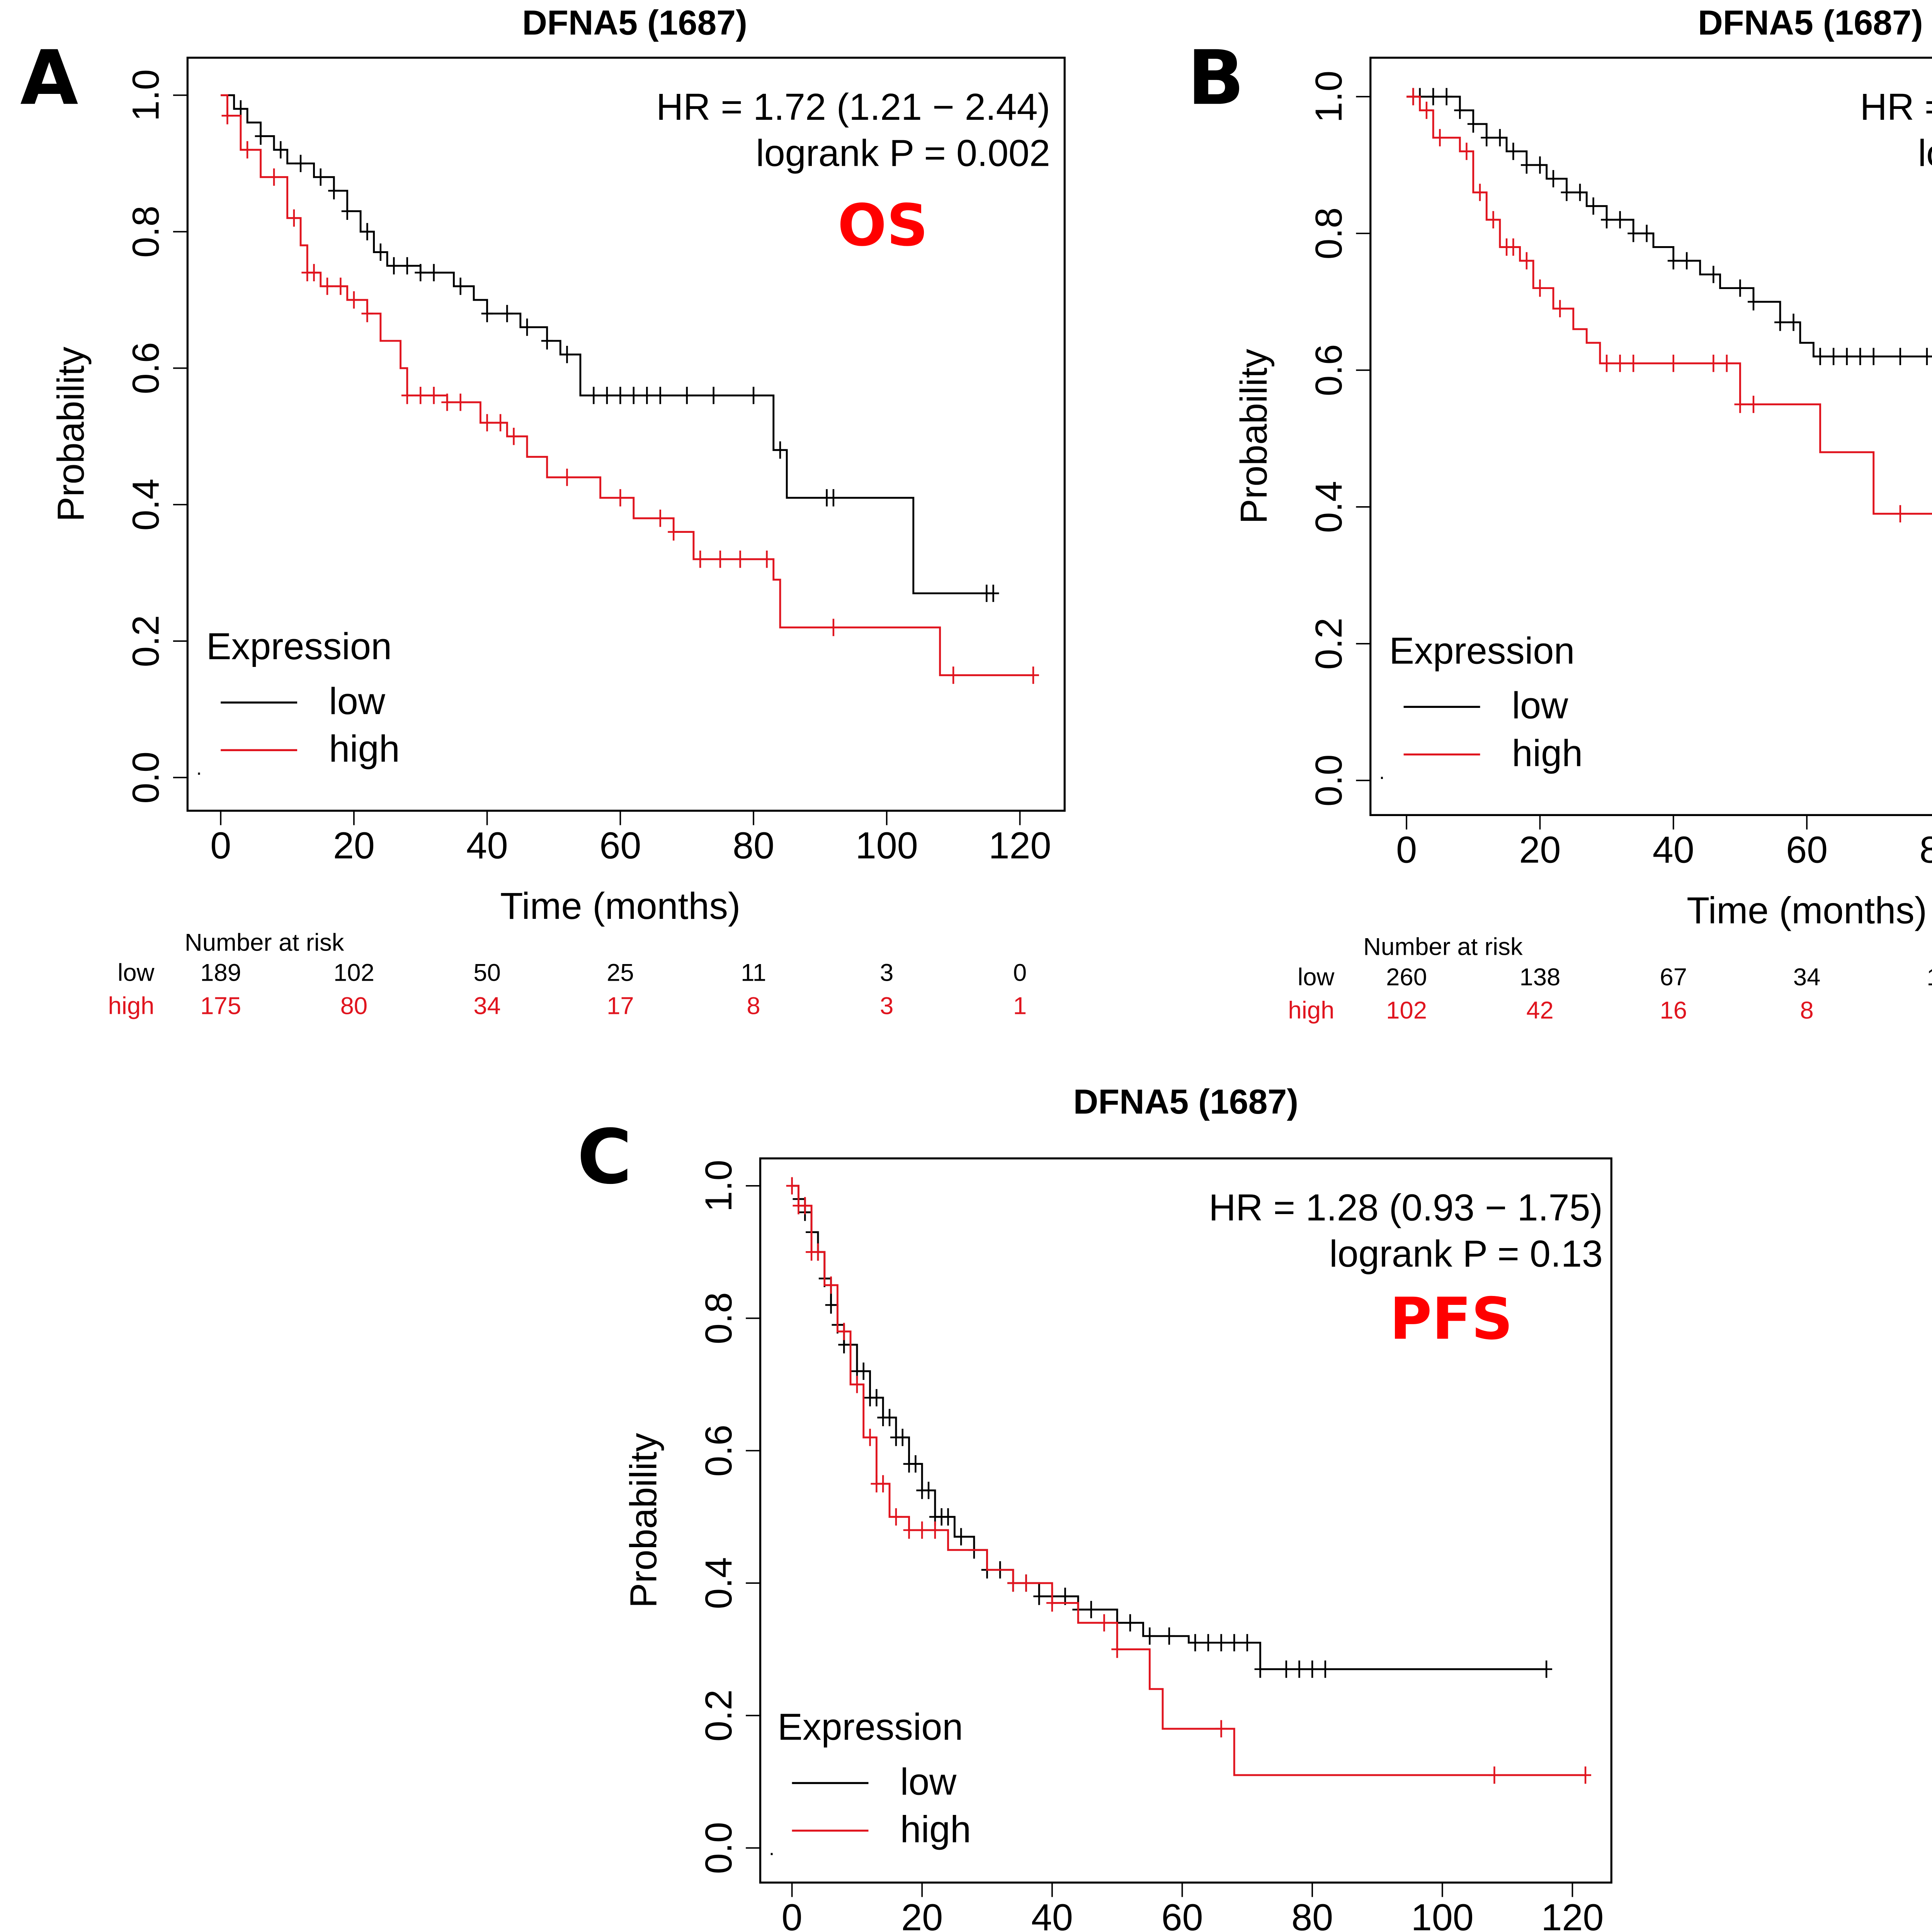  I want to click on risk-count: 0, so click(1020, 972).